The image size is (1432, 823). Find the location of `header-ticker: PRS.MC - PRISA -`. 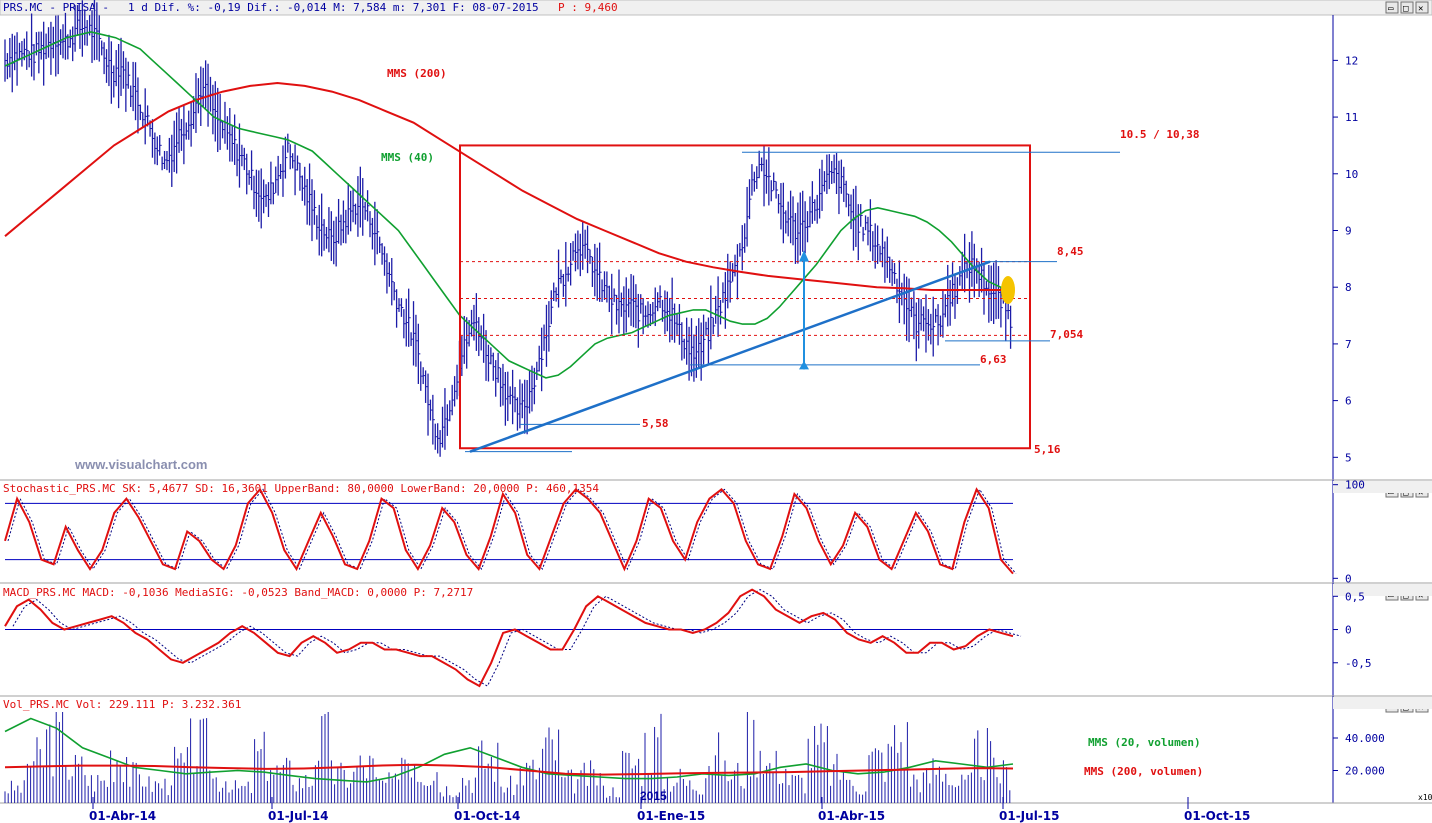

header-ticker: PRS.MC - PRISA - is located at coordinates (56, 7).